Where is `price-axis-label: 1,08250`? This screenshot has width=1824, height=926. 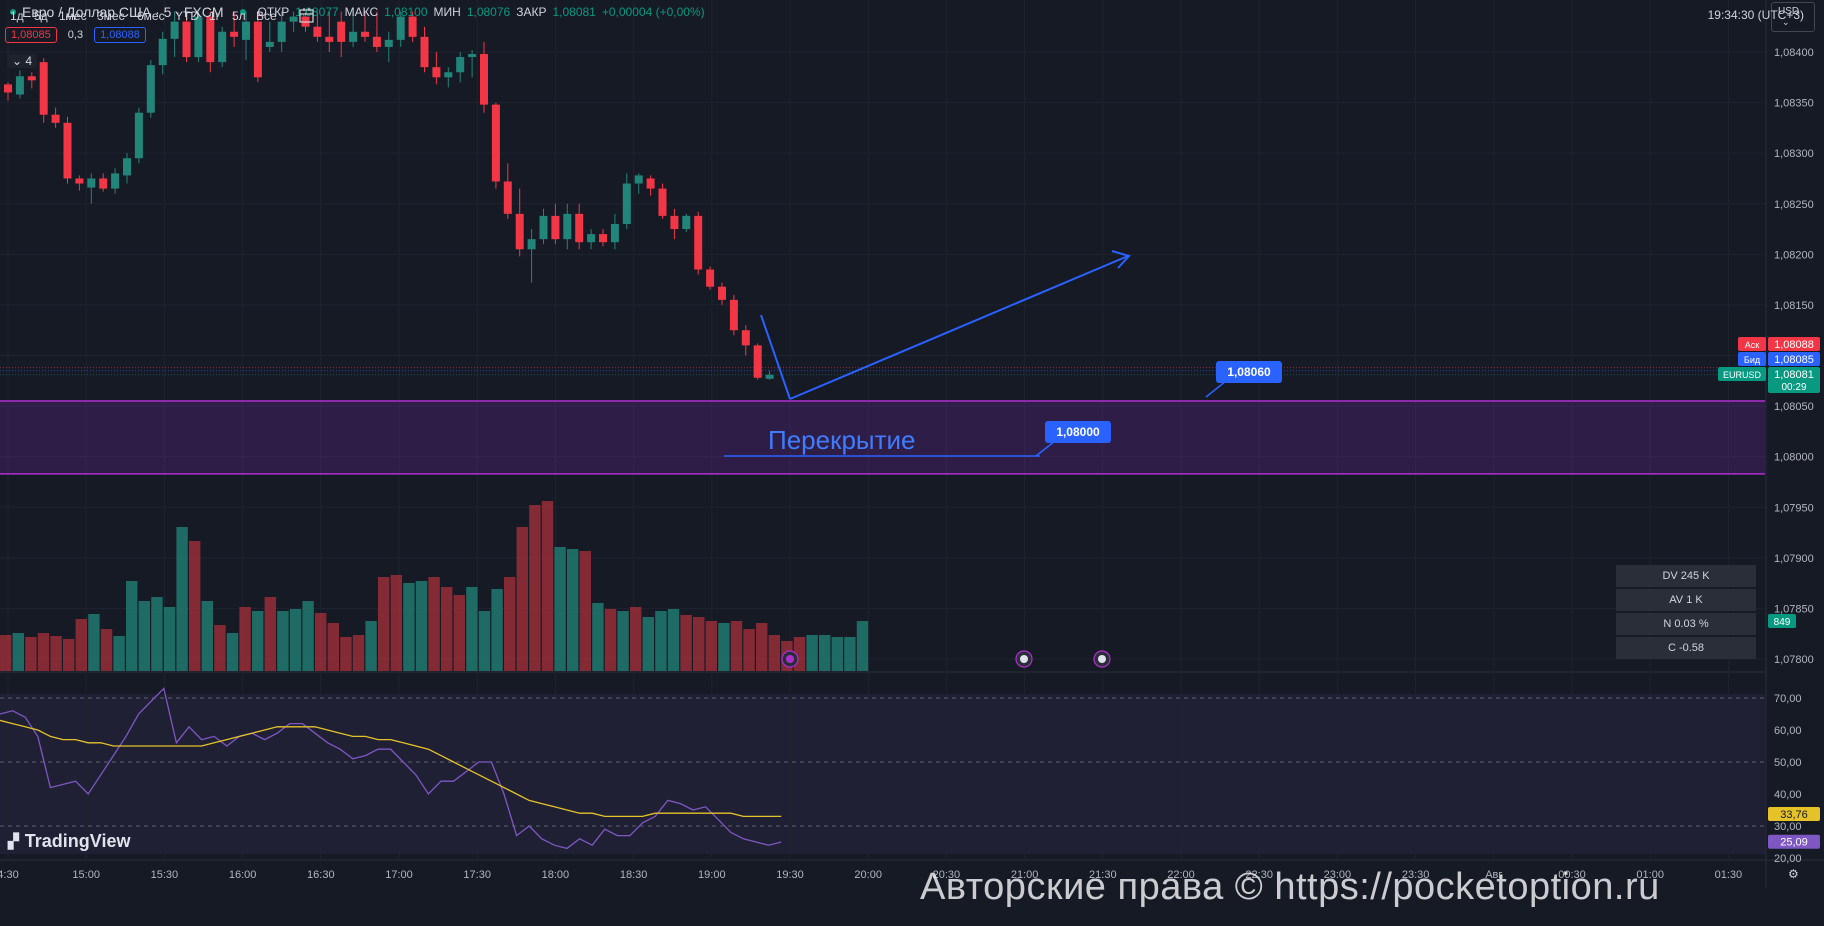 price-axis-label: 1,08250 is located at coordinates (1794, 205).